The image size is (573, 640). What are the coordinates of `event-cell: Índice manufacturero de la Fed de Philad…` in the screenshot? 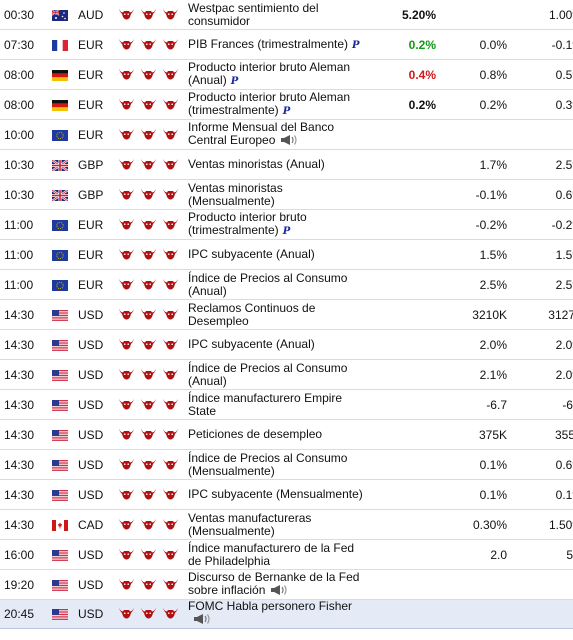 It's located at (277, 554).